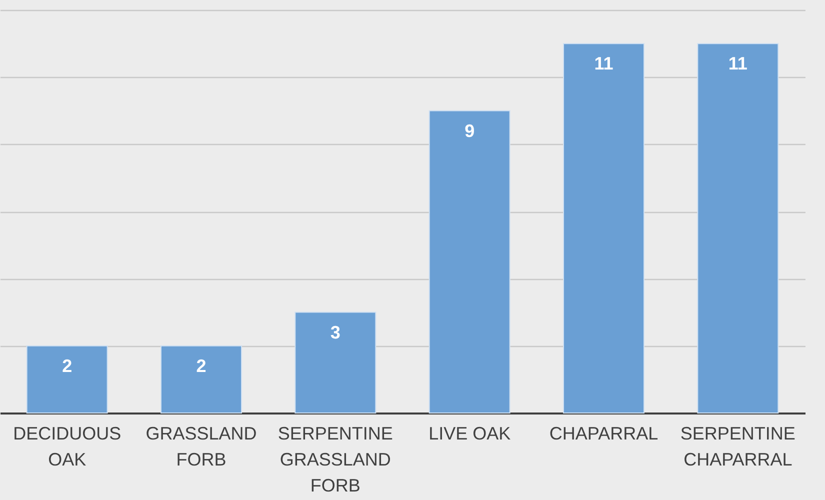  I want to click on x-tick-label: SERPENTINE CHAPARRAL, so click(738, 447).